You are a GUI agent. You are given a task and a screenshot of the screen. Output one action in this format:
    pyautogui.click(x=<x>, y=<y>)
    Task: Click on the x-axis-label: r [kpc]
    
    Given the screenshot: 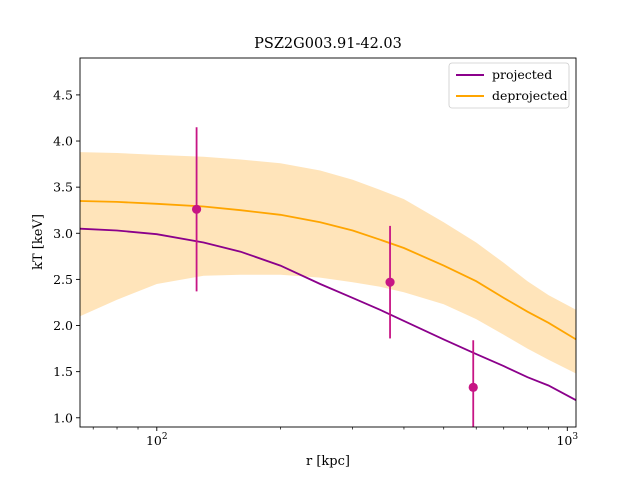 What is the action you would take?
    pyautogui.click(x=328, y=461)
    